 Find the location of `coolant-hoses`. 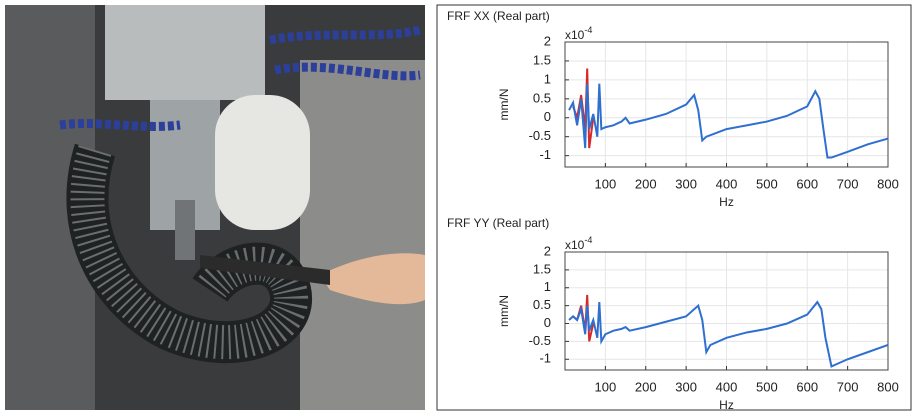

coolant-hoses is located at coordinates (240, 78).